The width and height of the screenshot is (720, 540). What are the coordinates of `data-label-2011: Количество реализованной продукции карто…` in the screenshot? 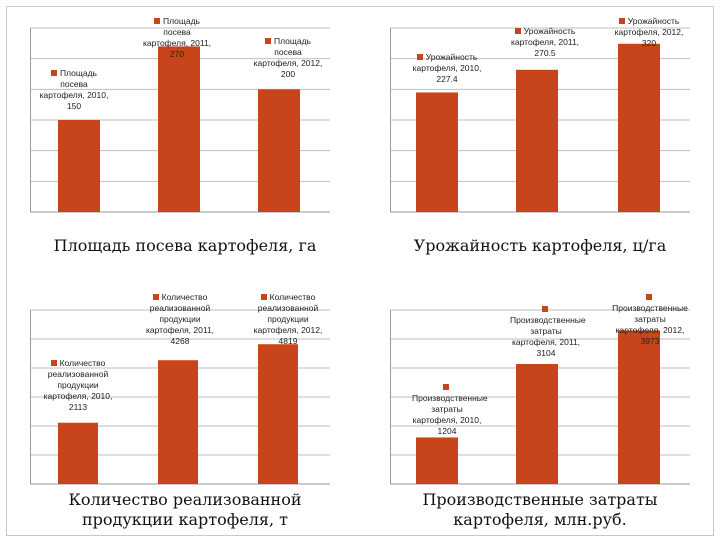 It's located at (181, 319).